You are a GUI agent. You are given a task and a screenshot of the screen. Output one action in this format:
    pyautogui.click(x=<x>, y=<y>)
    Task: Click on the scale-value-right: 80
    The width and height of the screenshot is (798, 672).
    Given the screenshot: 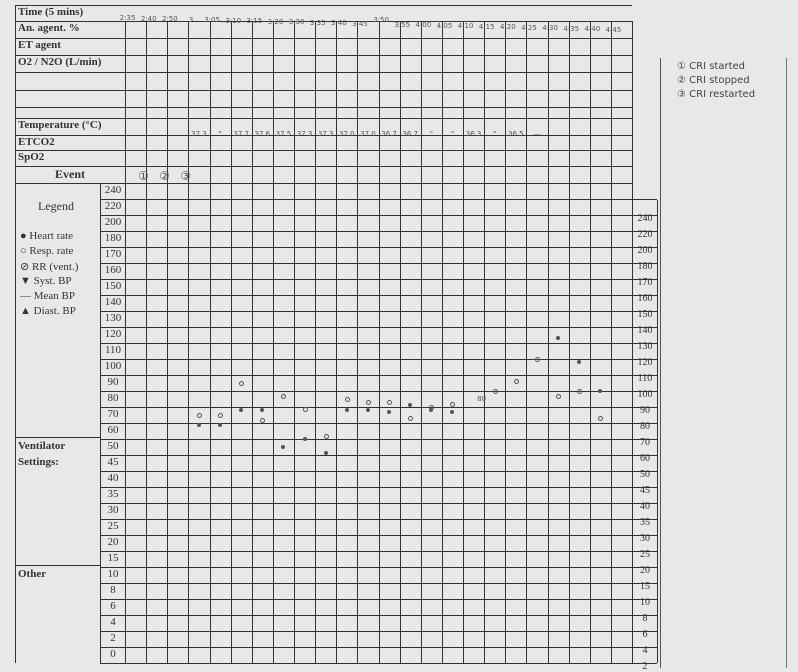 What is the action you would take?
    pyautogui.click(x=645, y=426)
    